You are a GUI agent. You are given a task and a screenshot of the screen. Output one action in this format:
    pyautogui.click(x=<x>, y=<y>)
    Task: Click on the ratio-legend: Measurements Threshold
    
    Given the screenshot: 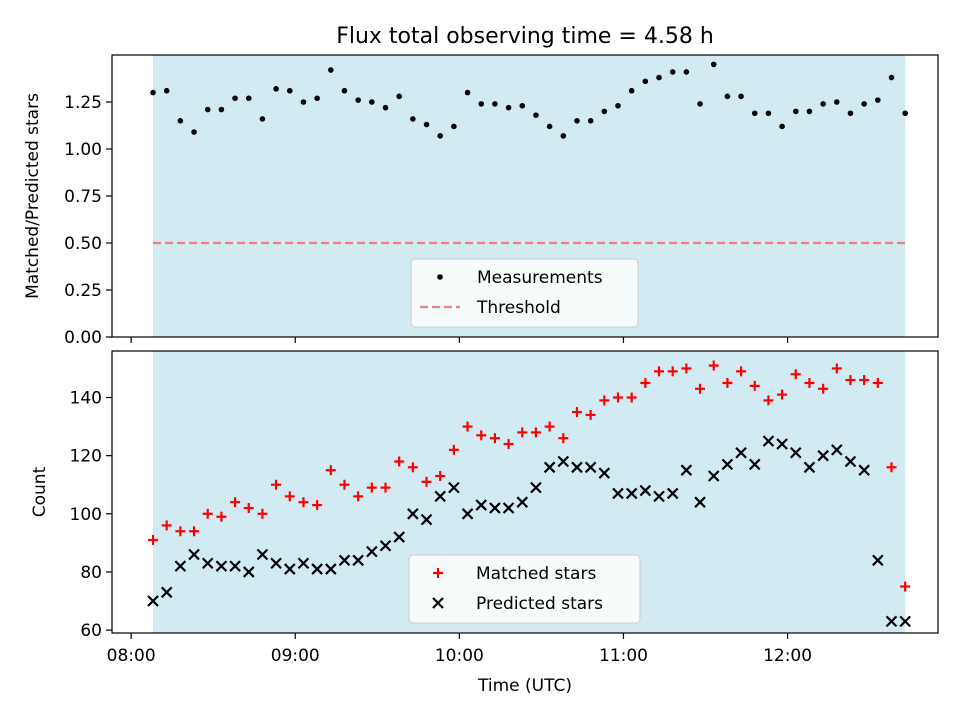 What is the action you would take?
    pyautogui.click(x=524, y=293)
    